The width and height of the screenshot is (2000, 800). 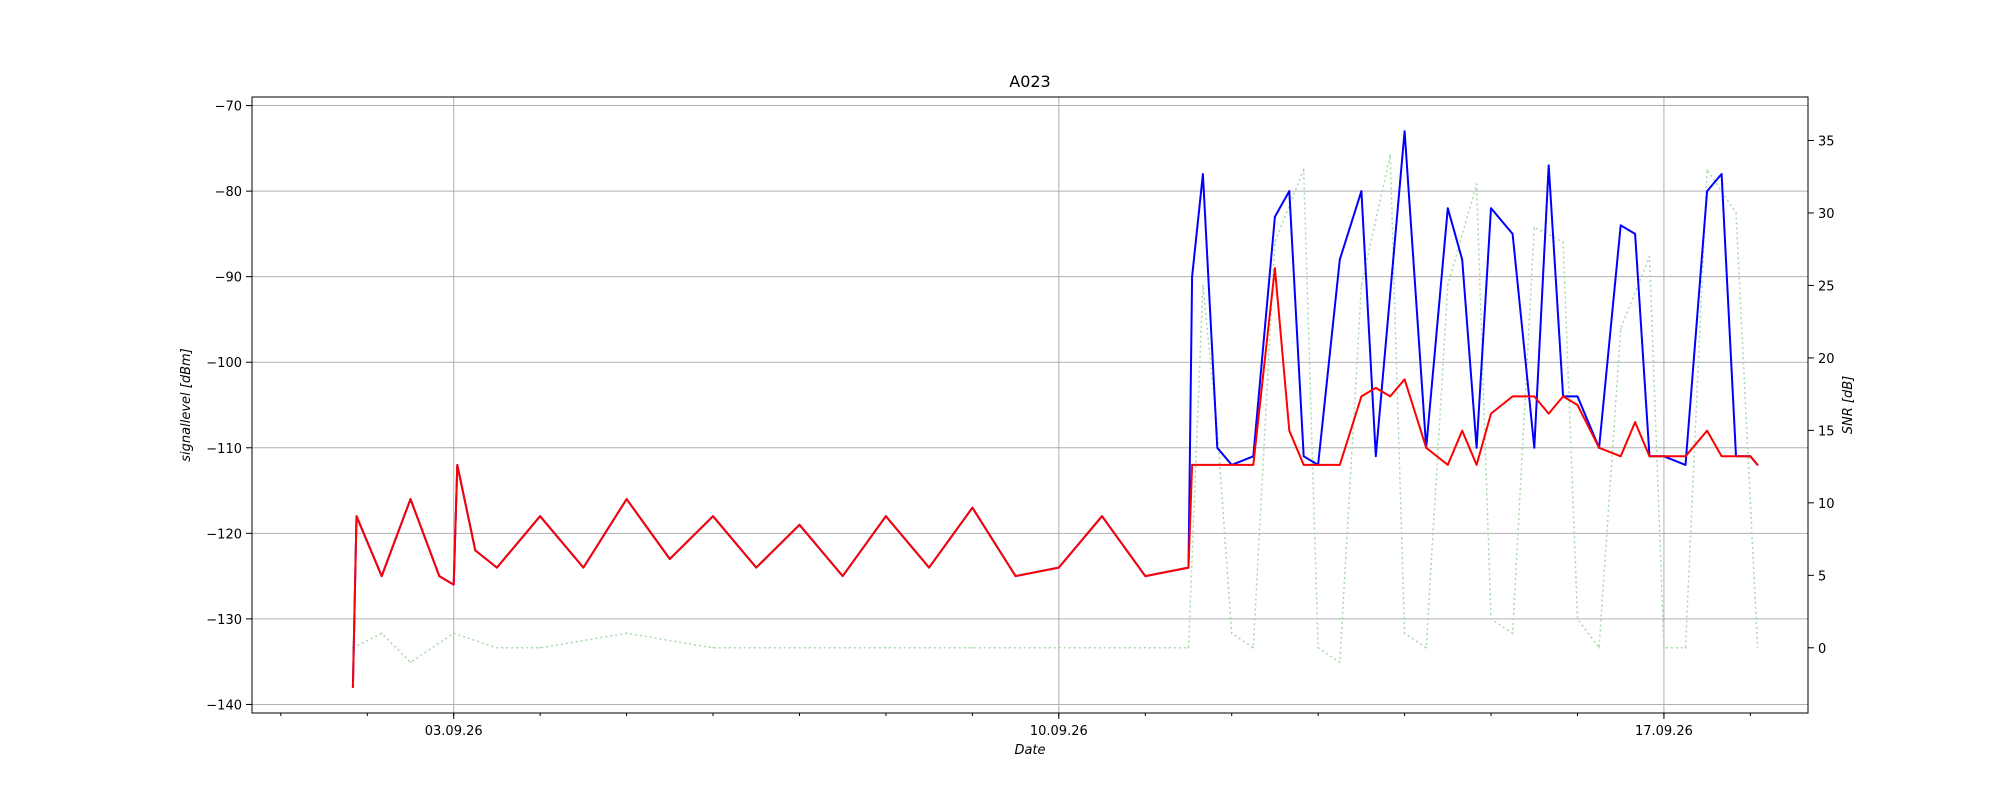 What do you see at coordinates (224, 363) in the screenshot?
I see `y-tick-label-left: −100` at bounding box center [224, 363].